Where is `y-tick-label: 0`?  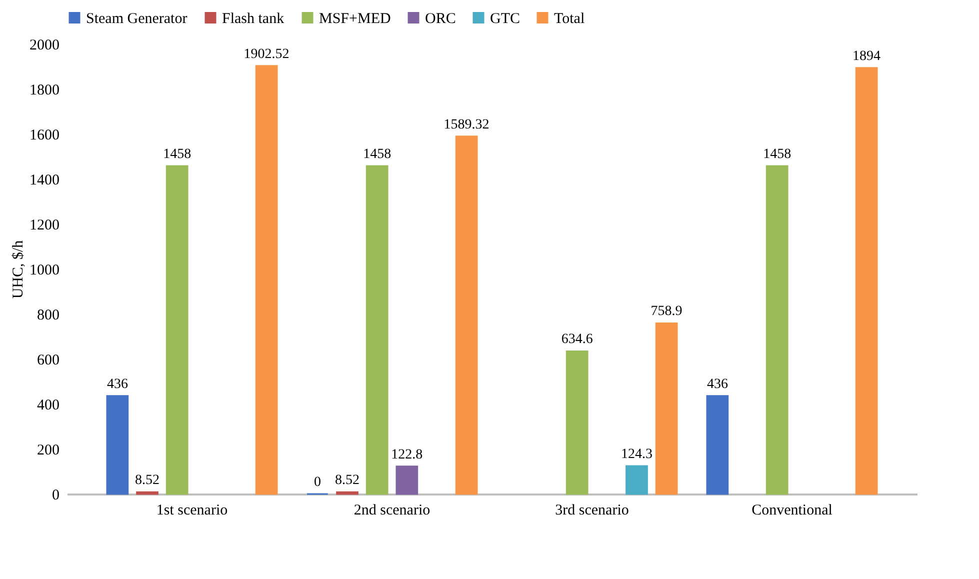 y-tick-label: 0 is located at coordinates (56, 496).